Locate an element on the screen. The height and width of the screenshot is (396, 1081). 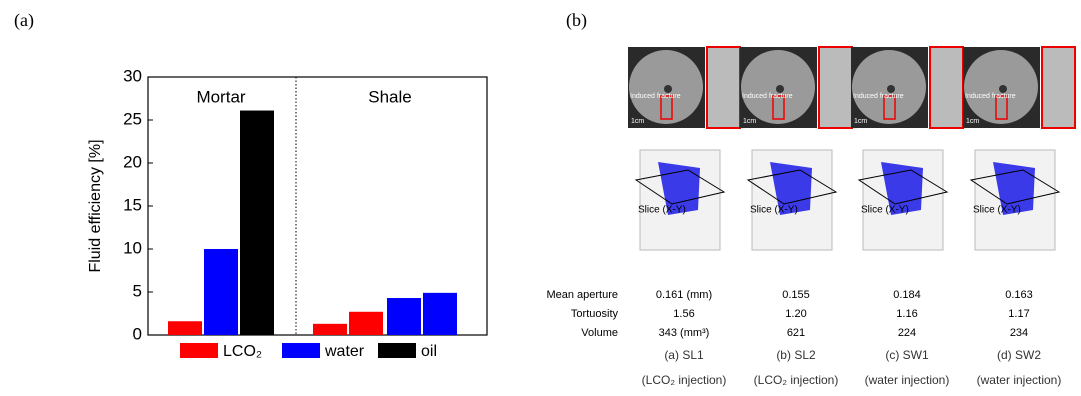
caption: (d) SW2 is located at coordinates (1019, 355).